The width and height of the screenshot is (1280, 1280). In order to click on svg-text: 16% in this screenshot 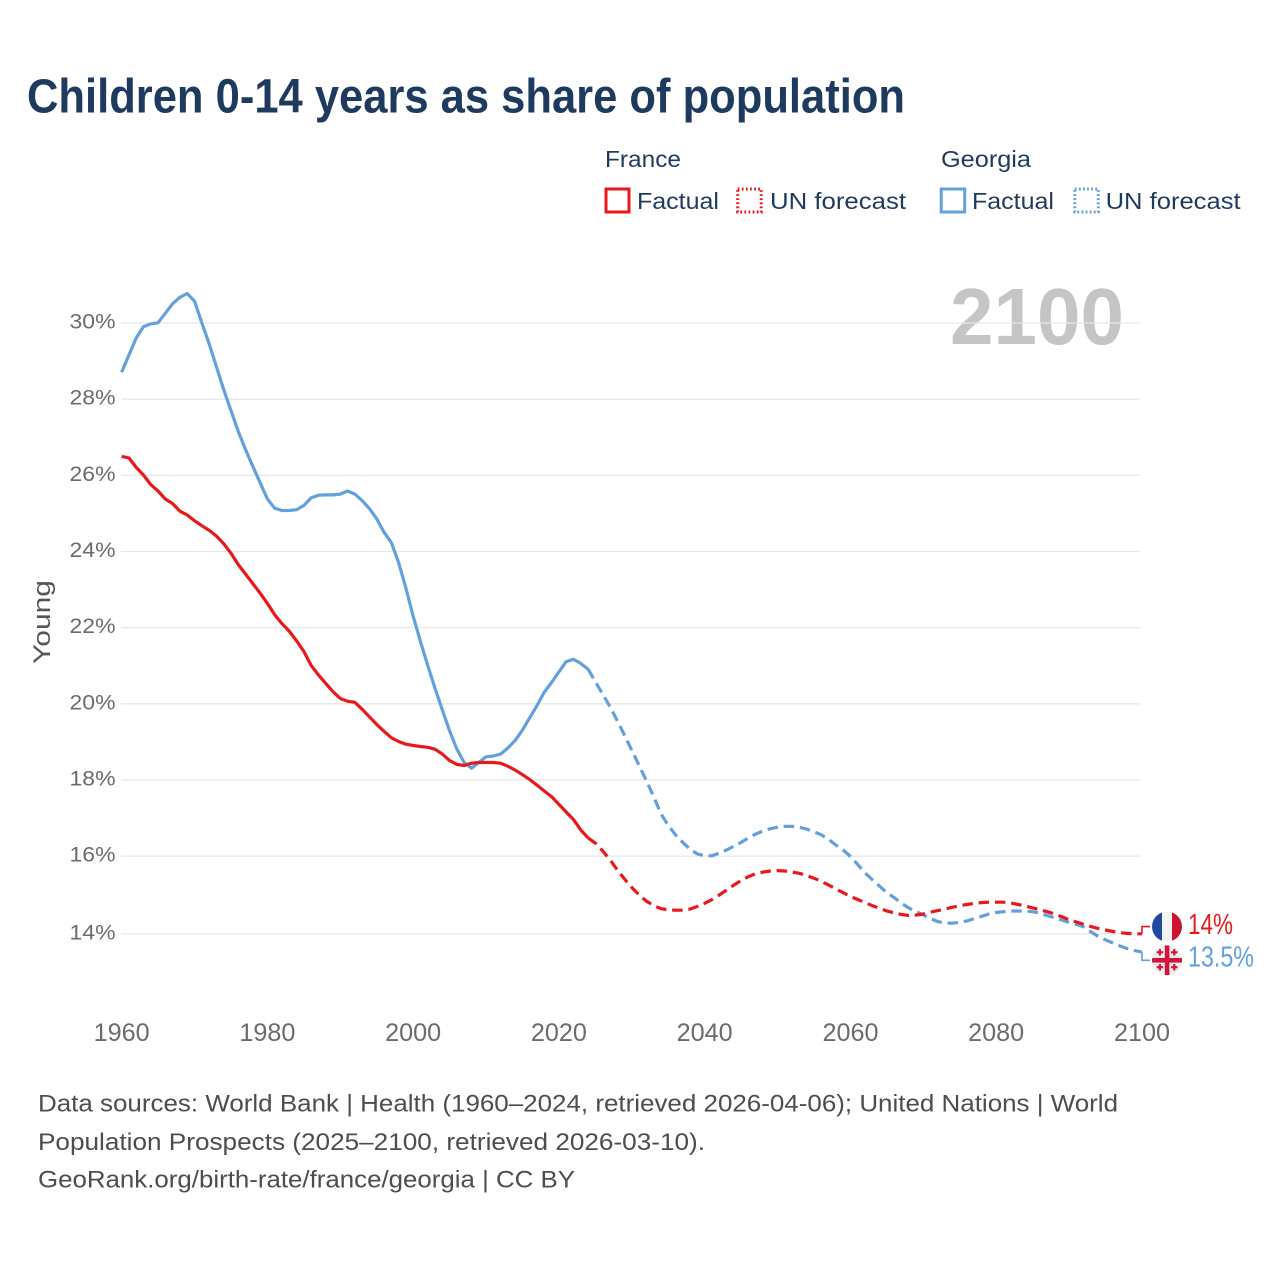, I will do `click(93, 855)`.